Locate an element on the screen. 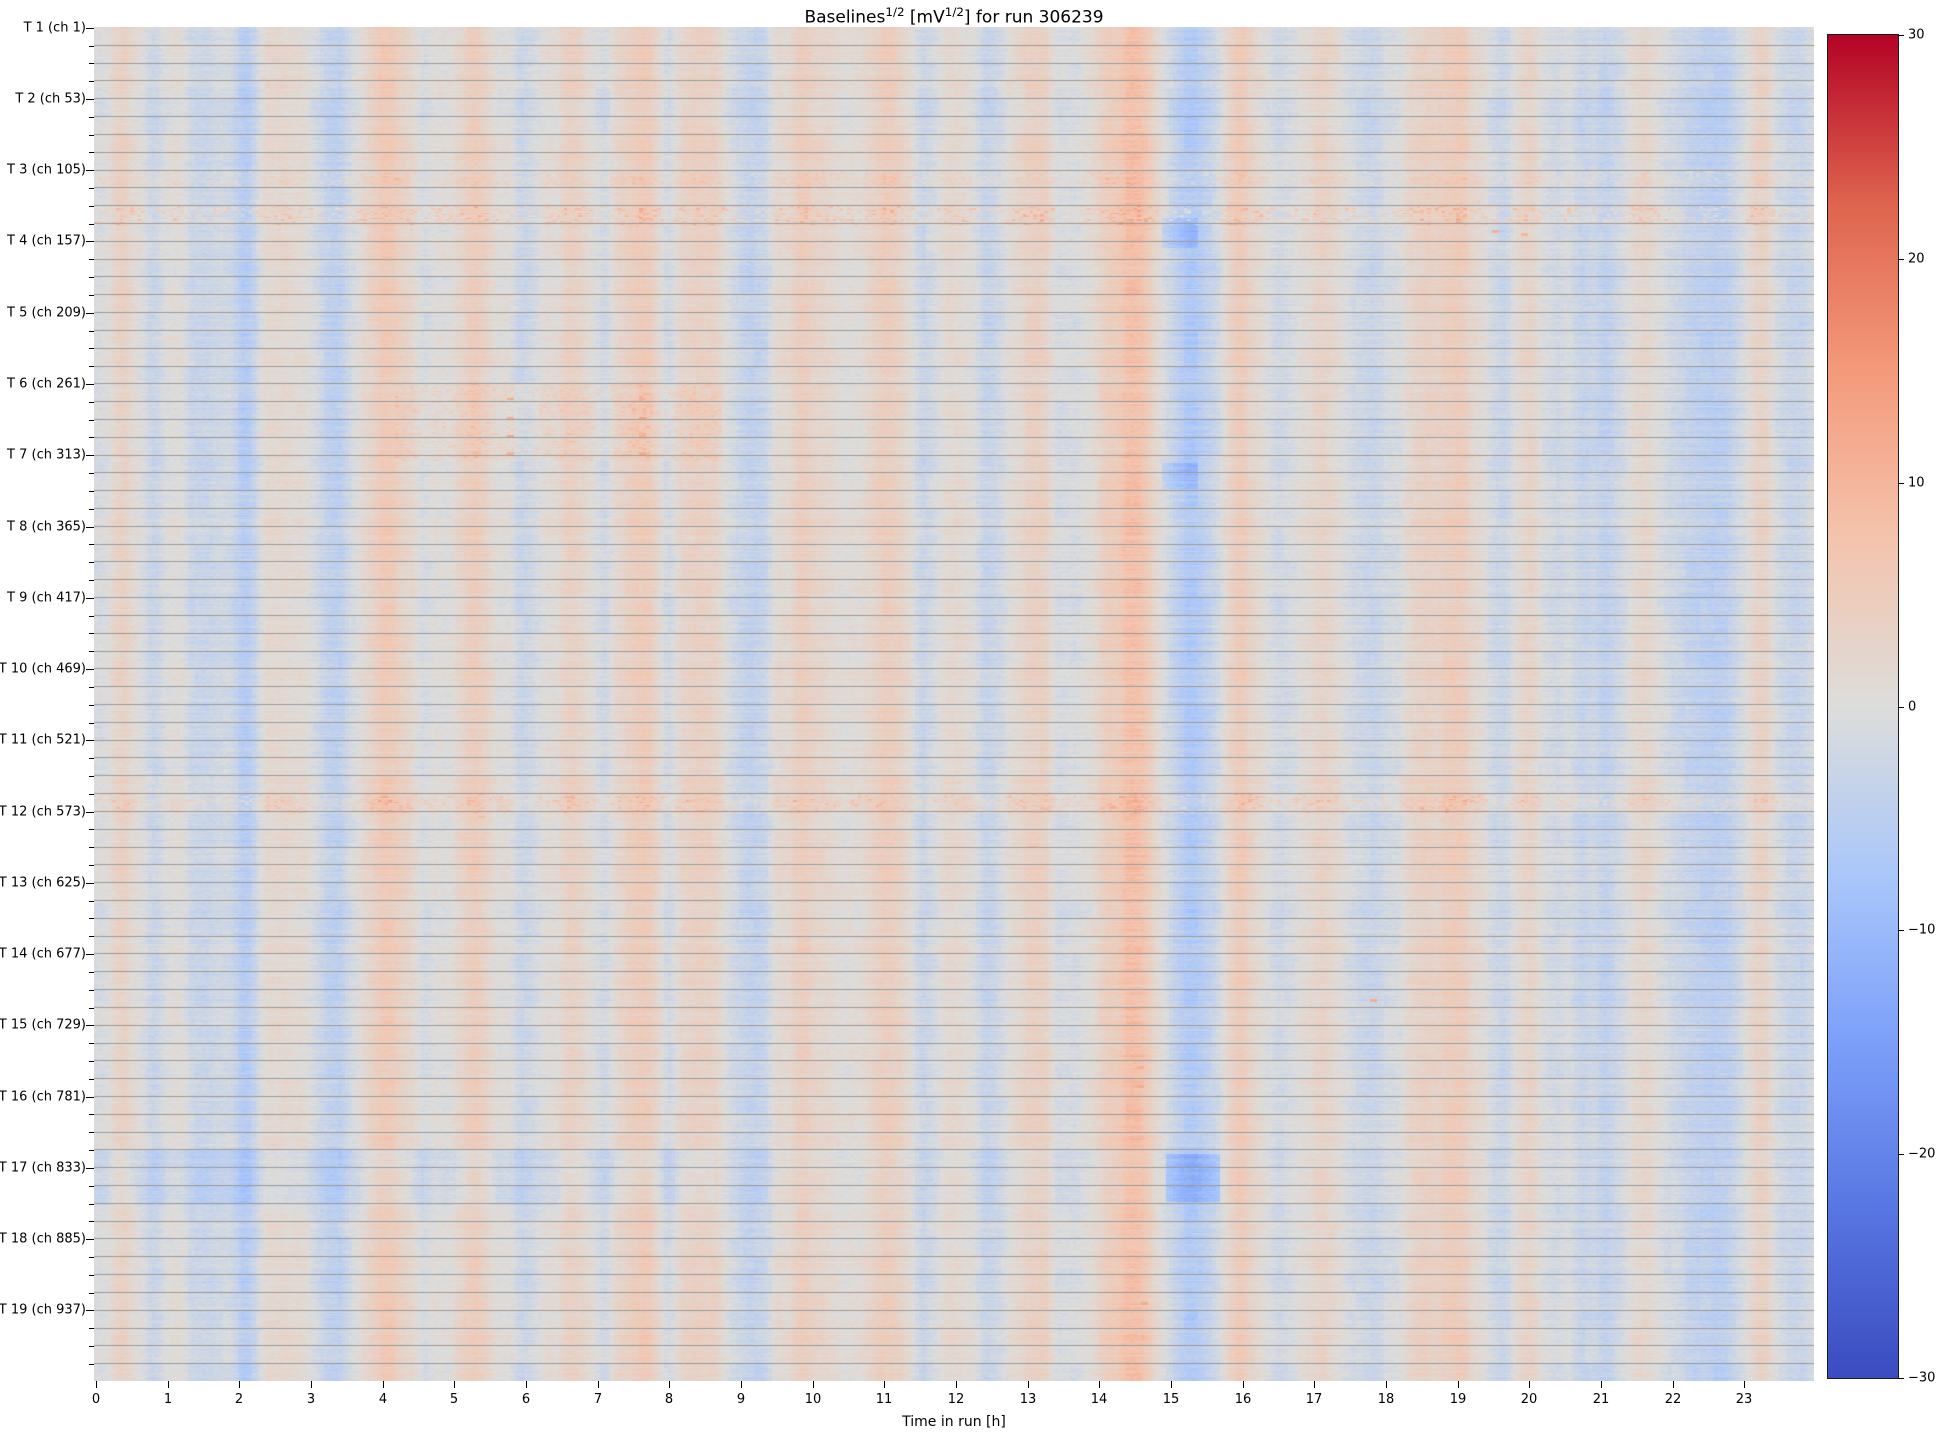  chart-title-part2: [mV is located at coordinates (924, 17).